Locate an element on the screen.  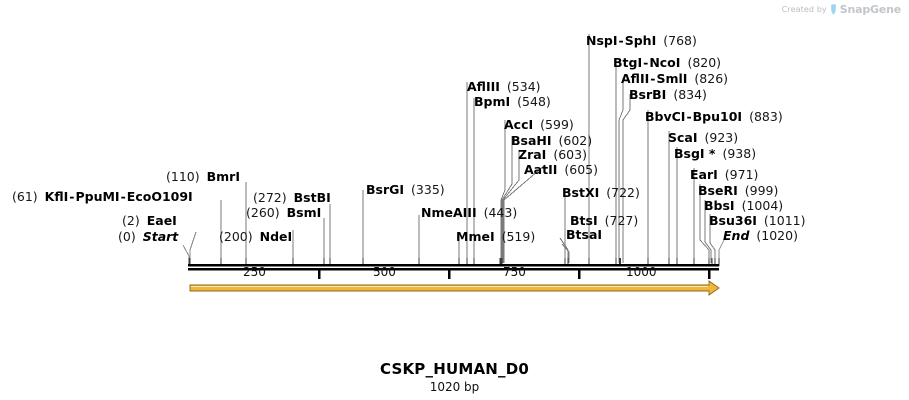
orf-arrow is located at coordinates (454, 288).